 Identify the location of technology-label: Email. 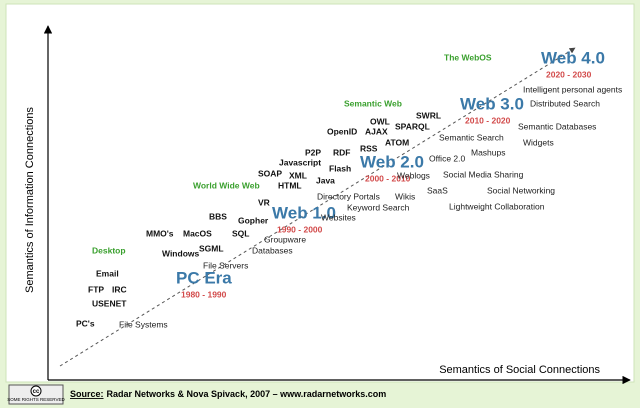
(107, 273).